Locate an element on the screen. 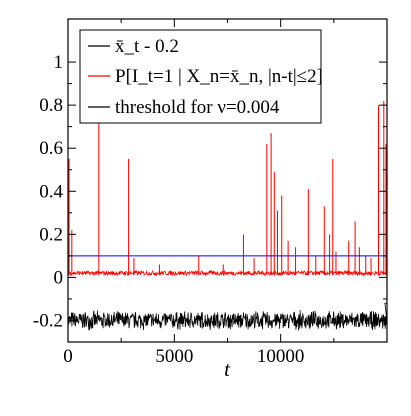  x-tick-labels: 0 5000 10000 is located at coordinates (183, 356).